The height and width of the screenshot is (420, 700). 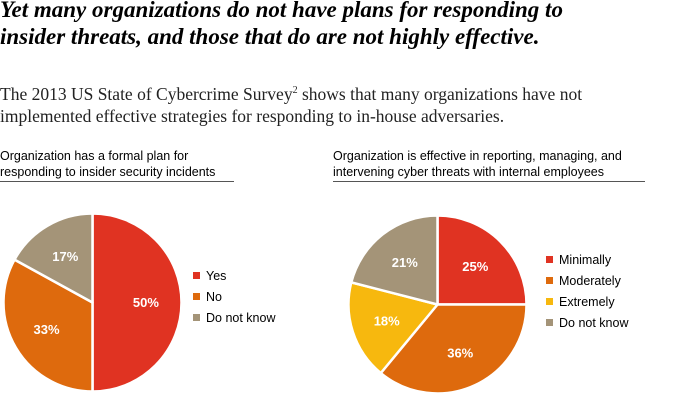 I want to click on chart-1-data-label-do-not-know: 17%, so click(x=65, y=256).